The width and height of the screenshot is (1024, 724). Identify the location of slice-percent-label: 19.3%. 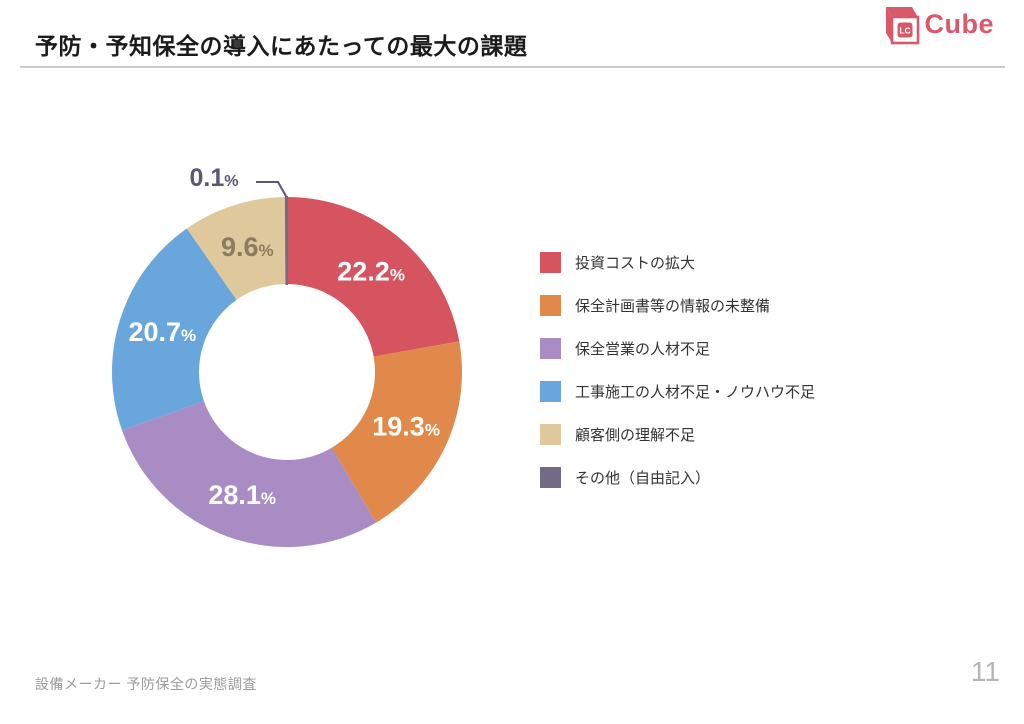
(406, 427).